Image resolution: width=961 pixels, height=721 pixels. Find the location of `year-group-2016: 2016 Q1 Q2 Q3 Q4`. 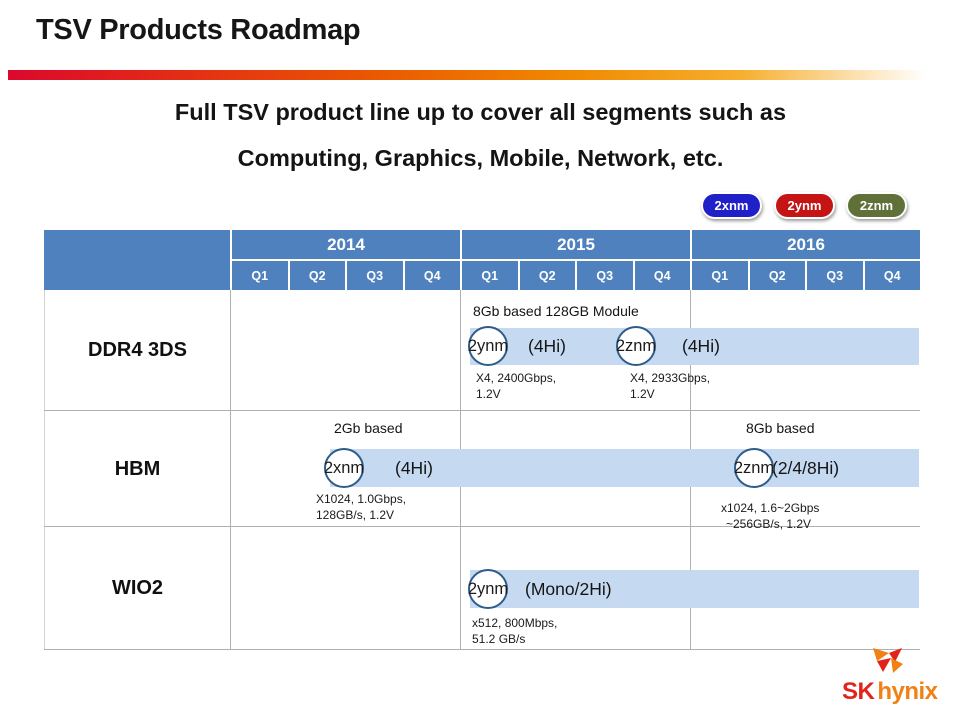

year-group-2016: 2016 Q1 Q2 Q3 Q4 is located at coordinates (806, 260).